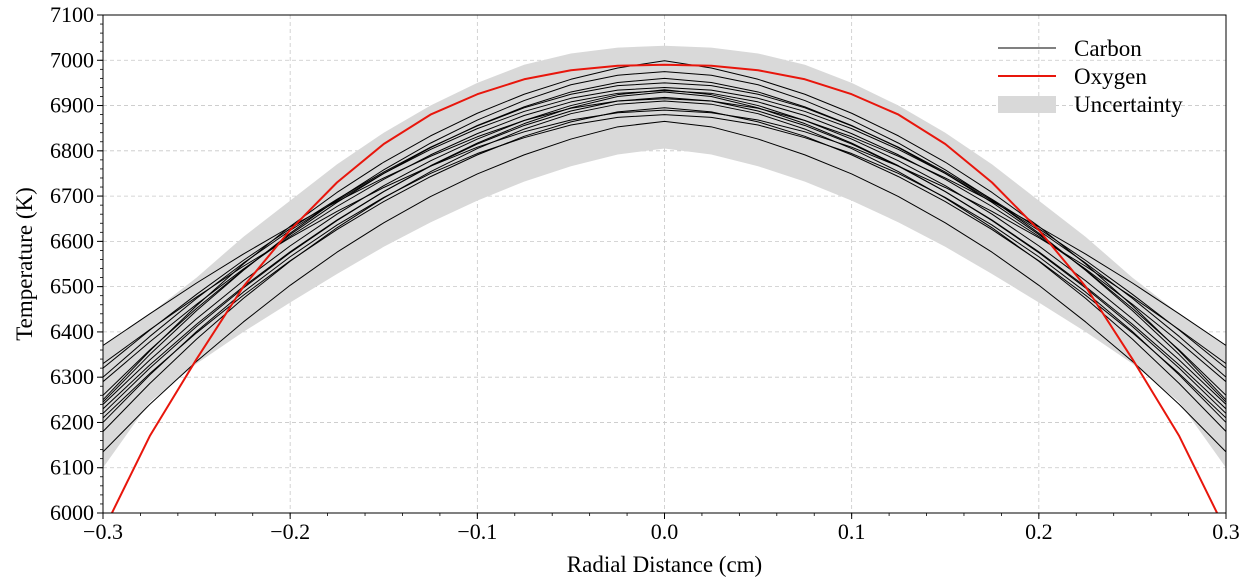 Image resolution: width=1253 pixels, height=580 pixels. I want to click on y-tick-label: 6300, so click(72, 376).